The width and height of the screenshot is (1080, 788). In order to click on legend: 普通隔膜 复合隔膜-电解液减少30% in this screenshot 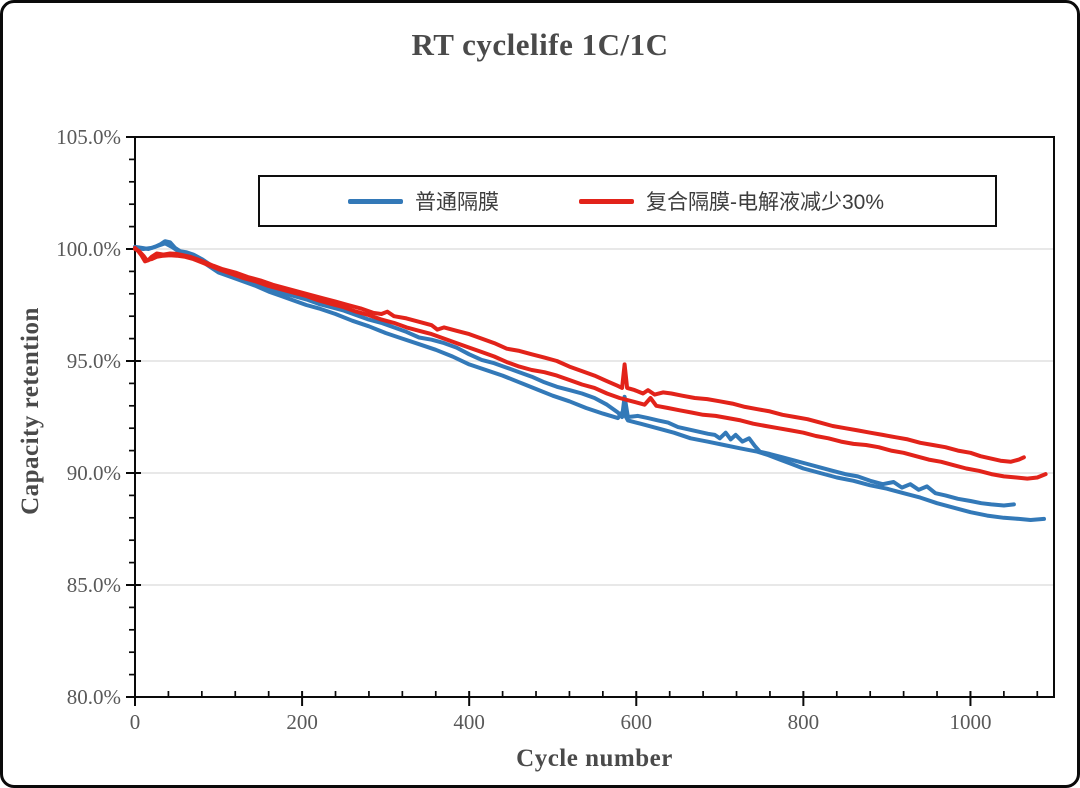, I will do `click(627, 201)`.